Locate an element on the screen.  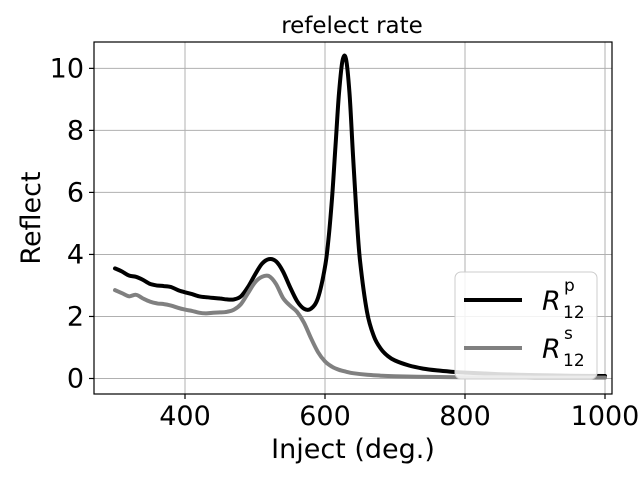
y-tick-label: 10 is located at coordinates (67, 68).